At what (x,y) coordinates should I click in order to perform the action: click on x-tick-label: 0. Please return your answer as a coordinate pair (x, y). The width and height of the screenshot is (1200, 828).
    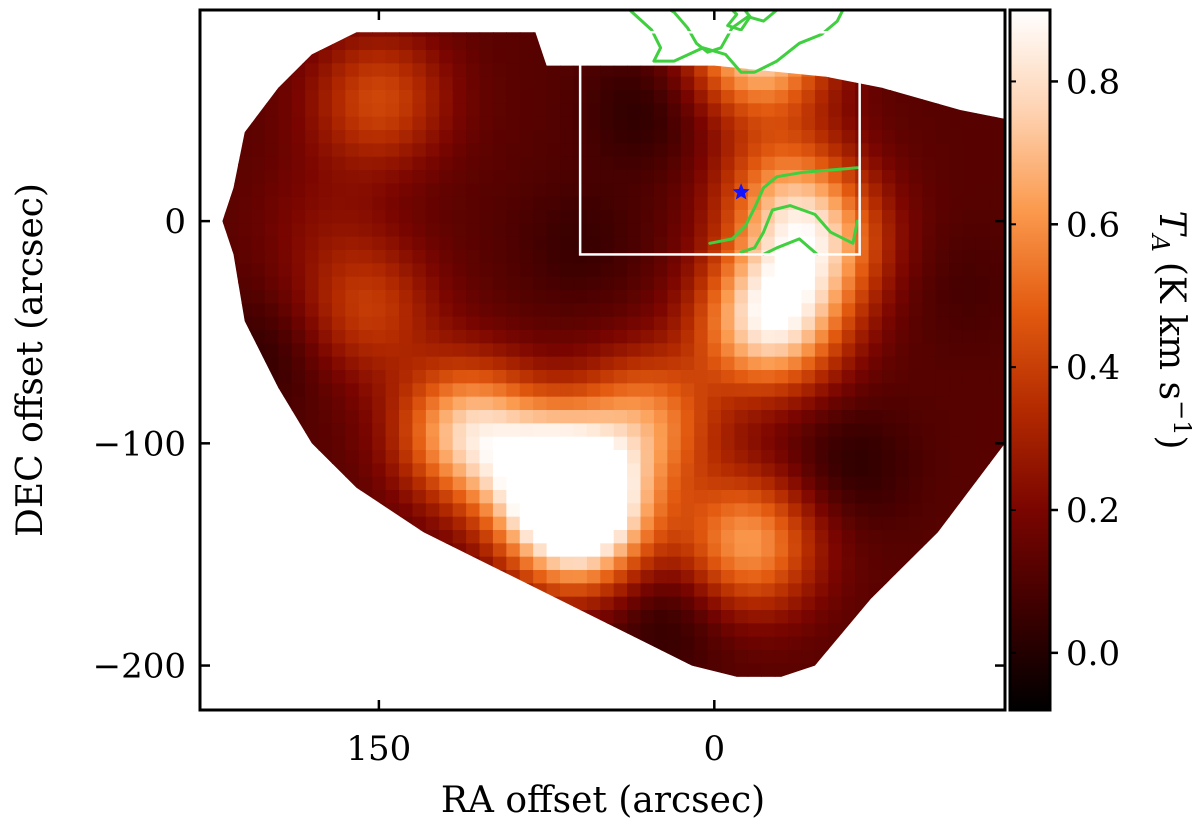
    Looking at the image, I should click on (714, 749).